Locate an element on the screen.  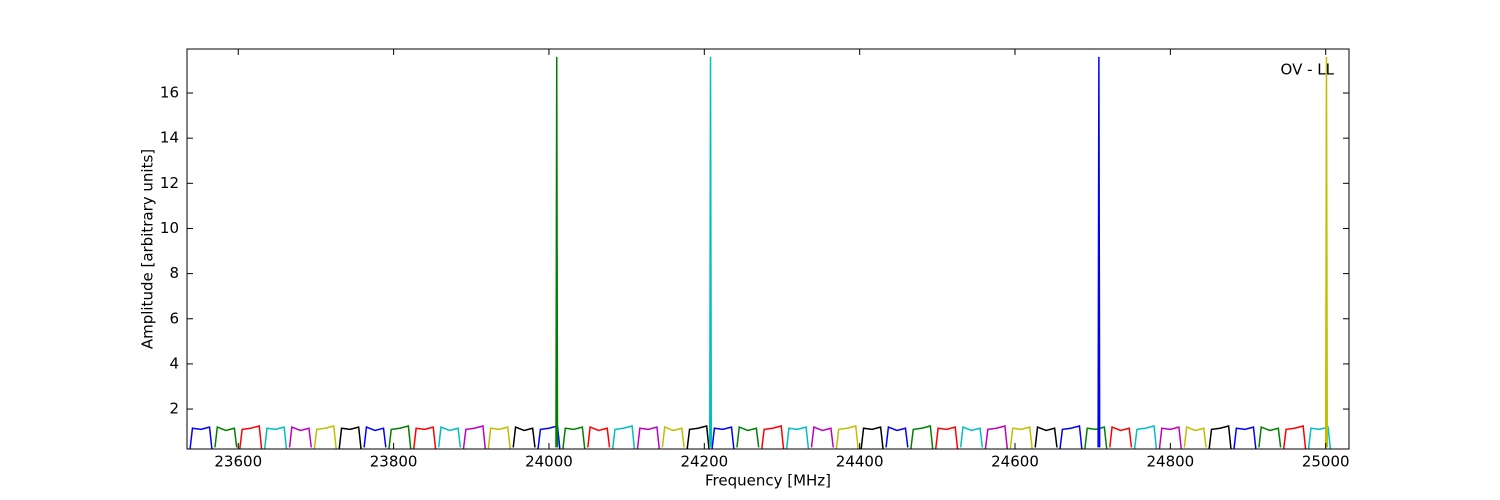
y-tick-label: 4 is located at coordinates (174, 363).